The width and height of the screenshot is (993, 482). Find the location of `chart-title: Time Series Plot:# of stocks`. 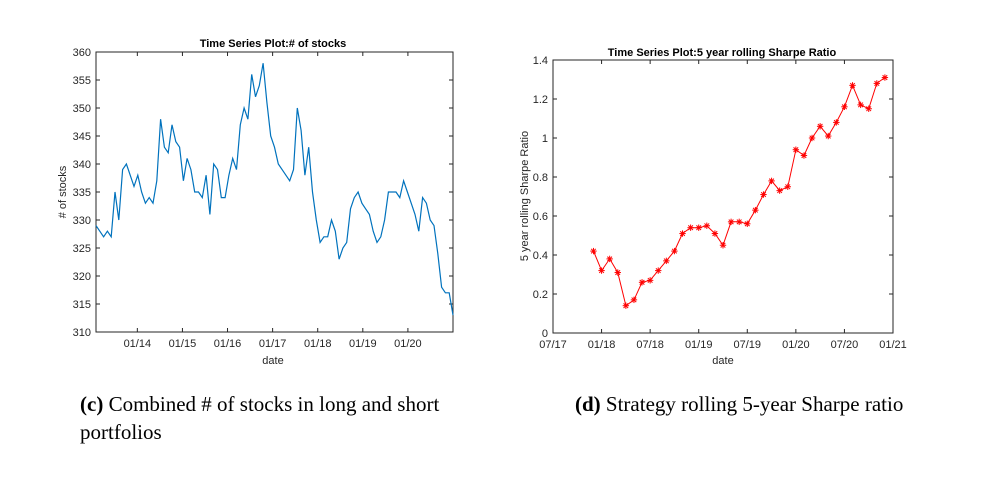

chart-title: Time Series Plot:# of stocks is located at coordinates (273, 44).